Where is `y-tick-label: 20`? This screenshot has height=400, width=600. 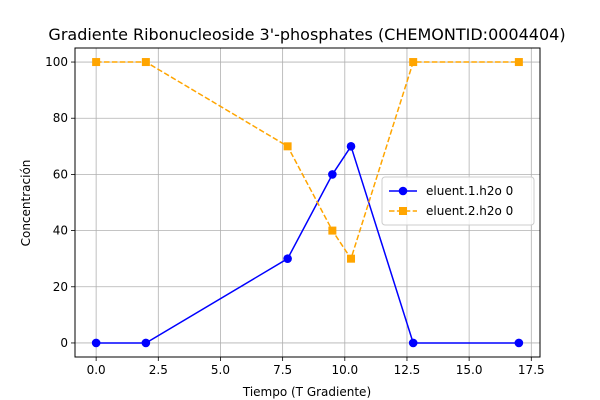
y-tick-label: 20 is located at coordinates (60, 287).